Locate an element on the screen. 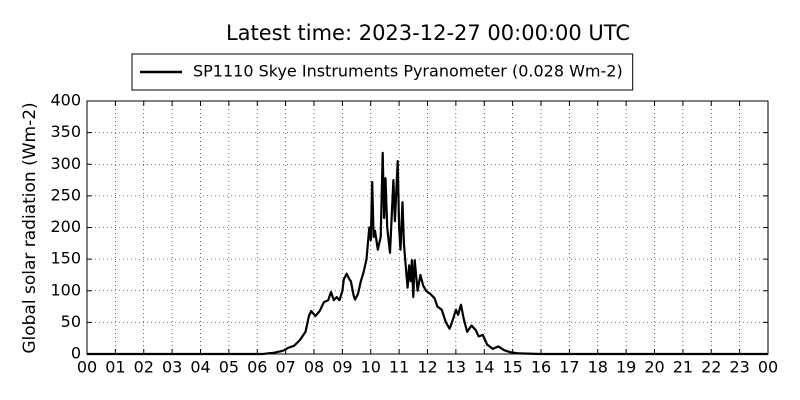 The image size is (800, 400). x-tick-label: 09 is located at coordinates (342, 367).